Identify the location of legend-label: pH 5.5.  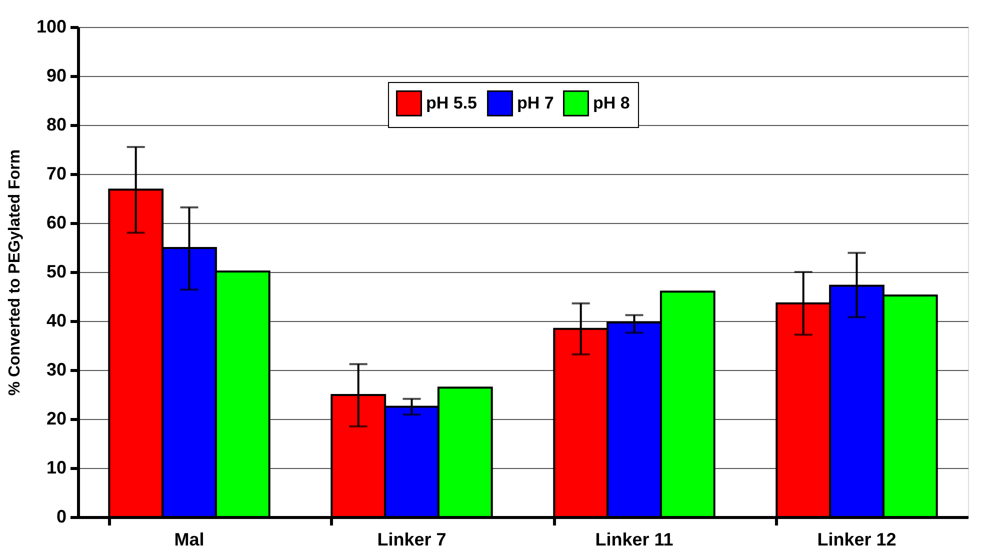
(452, 102).